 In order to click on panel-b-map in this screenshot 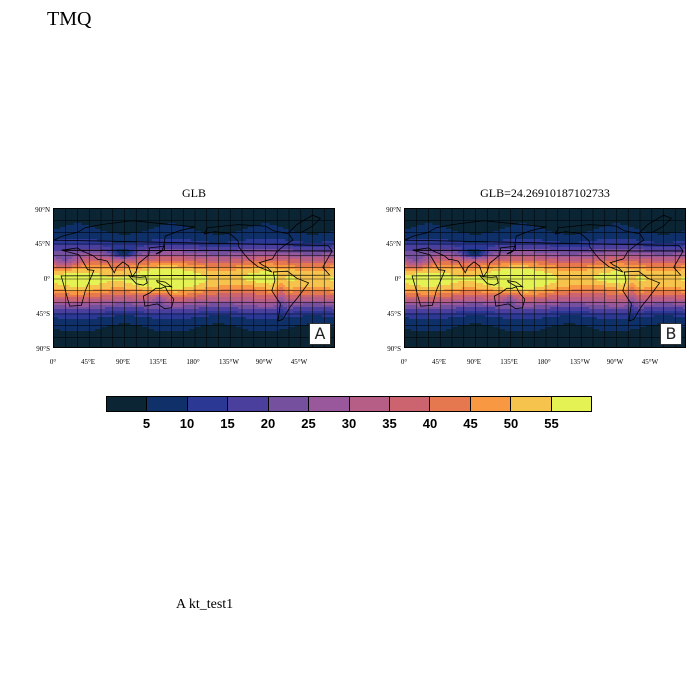, I will do `click(545, 278)`.